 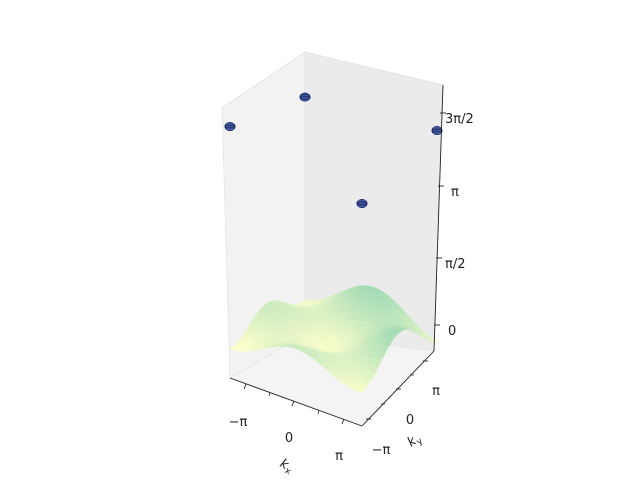 I want to click on z-tick-label: π, so click(x=455, y=192).